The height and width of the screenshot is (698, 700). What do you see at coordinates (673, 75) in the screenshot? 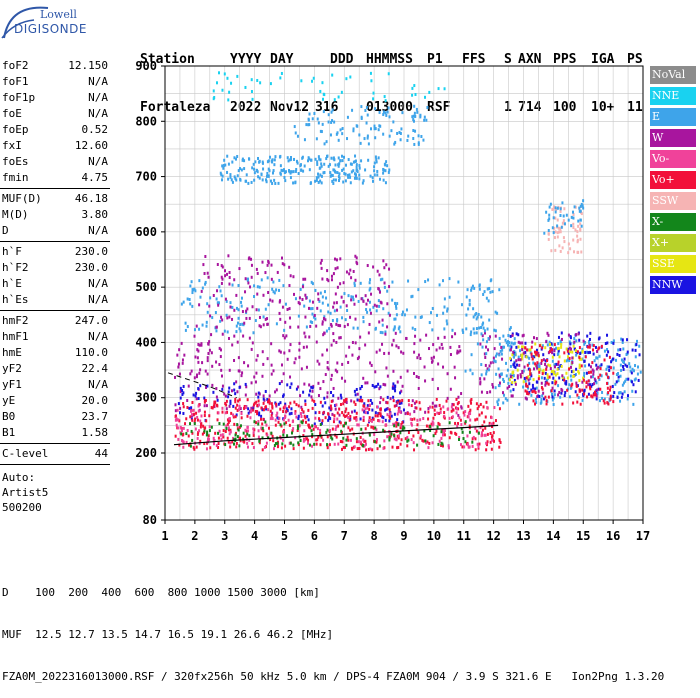
I see `legend-item: NoVal` at bounding box center [673, 75].